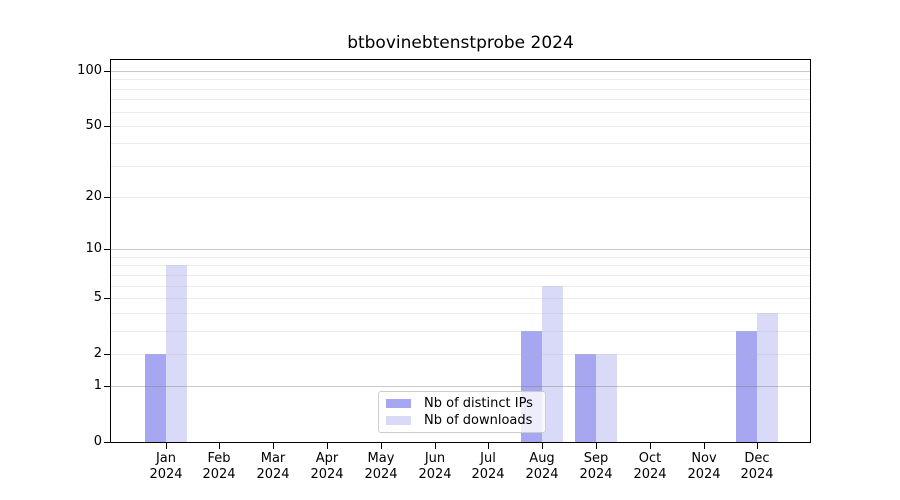 This screenshot has width=900, height=500. I want to click on legend-swatch-distinct-ips, so click(398, 403).